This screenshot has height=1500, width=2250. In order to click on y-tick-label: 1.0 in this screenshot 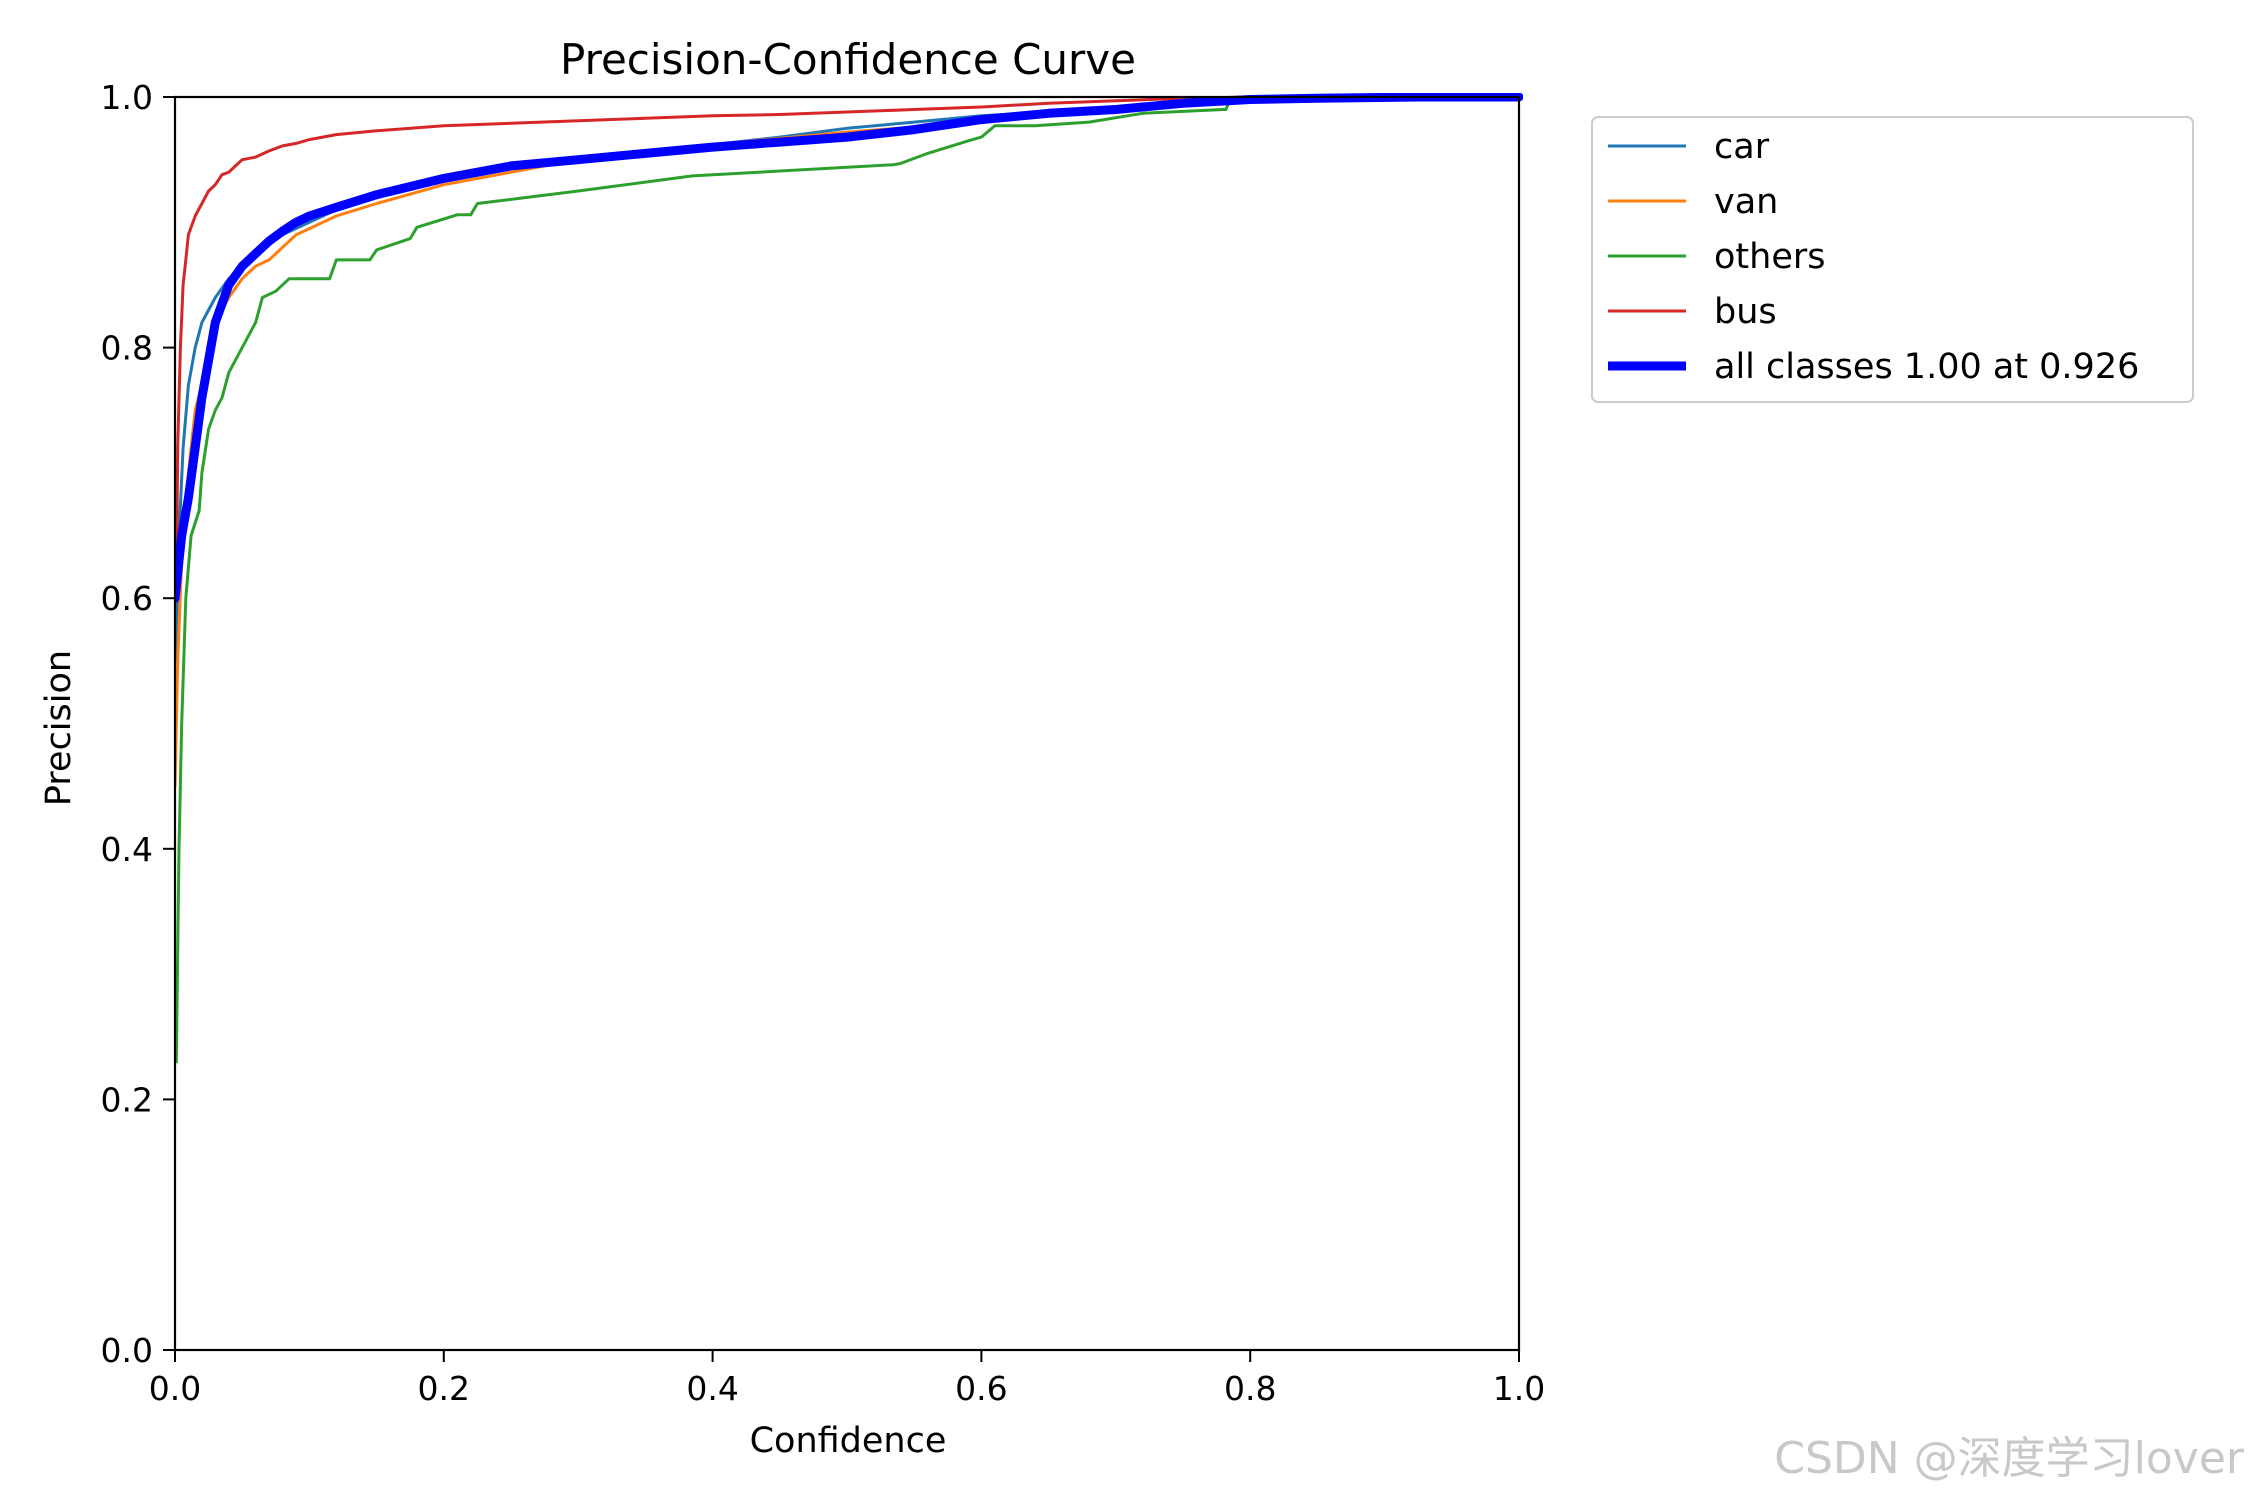, I will do `click(127, 97)`.